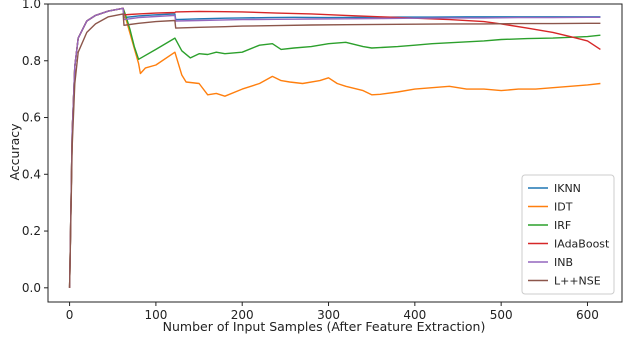 The width and height of the screenshot is (632, 337). What do you see at coordinates (31, 61) in the screenshot?
I see `y-tick-label: 0.8` at bounding box center [31, 61].